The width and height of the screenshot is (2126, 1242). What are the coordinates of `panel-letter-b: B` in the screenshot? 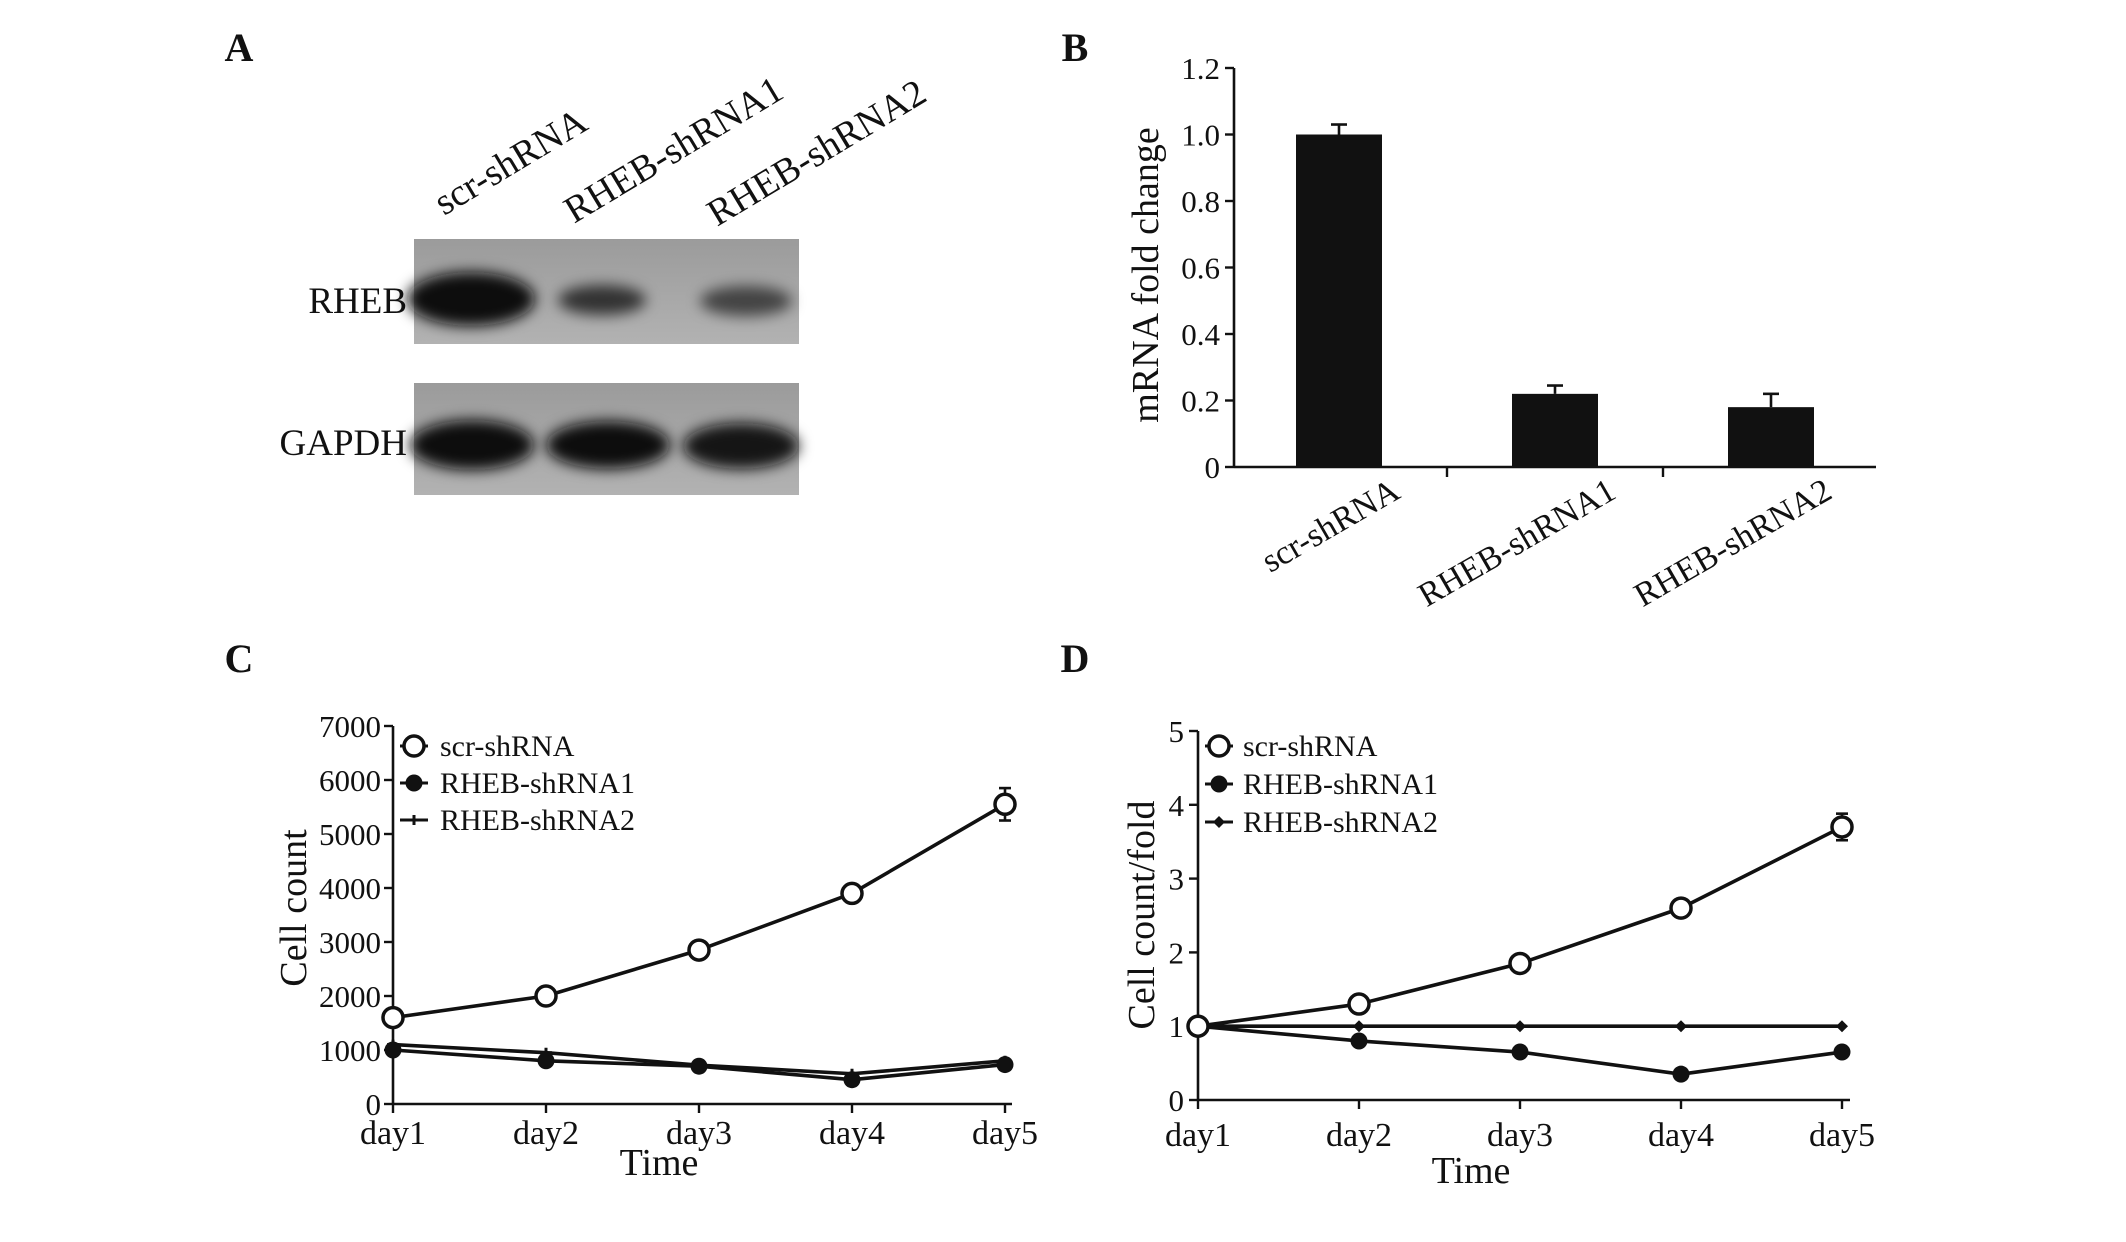 It's located at (1075, 47).